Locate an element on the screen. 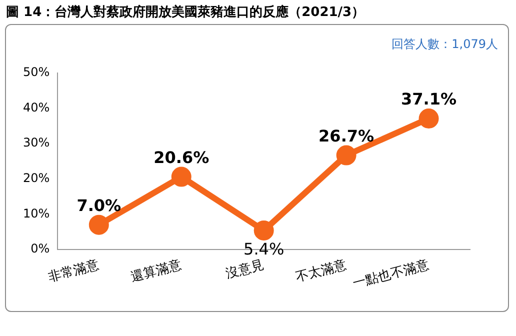  data-label: 20.6% is located at coordinates (182, 157).